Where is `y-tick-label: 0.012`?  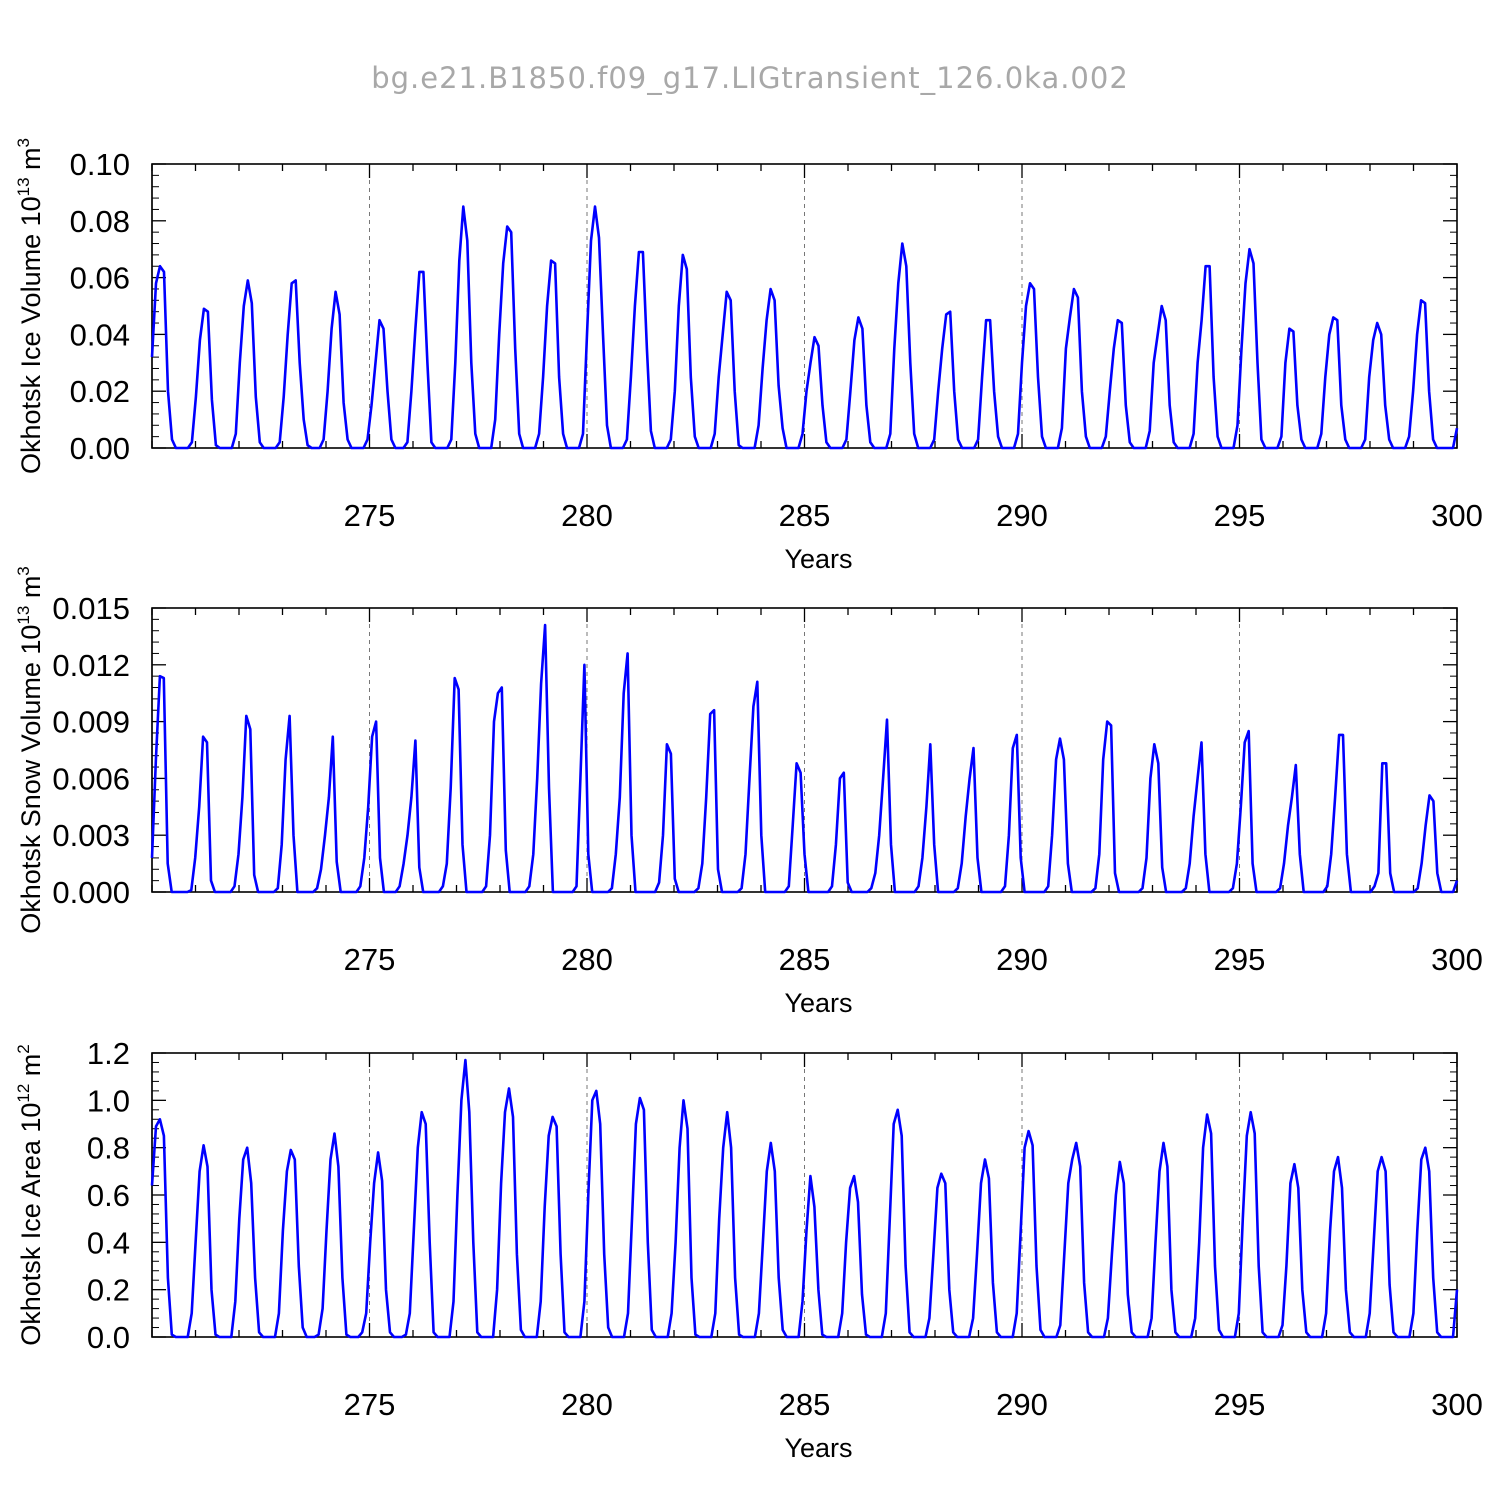 y-tick-label: 0.012 is located at coordinates (91, 665).